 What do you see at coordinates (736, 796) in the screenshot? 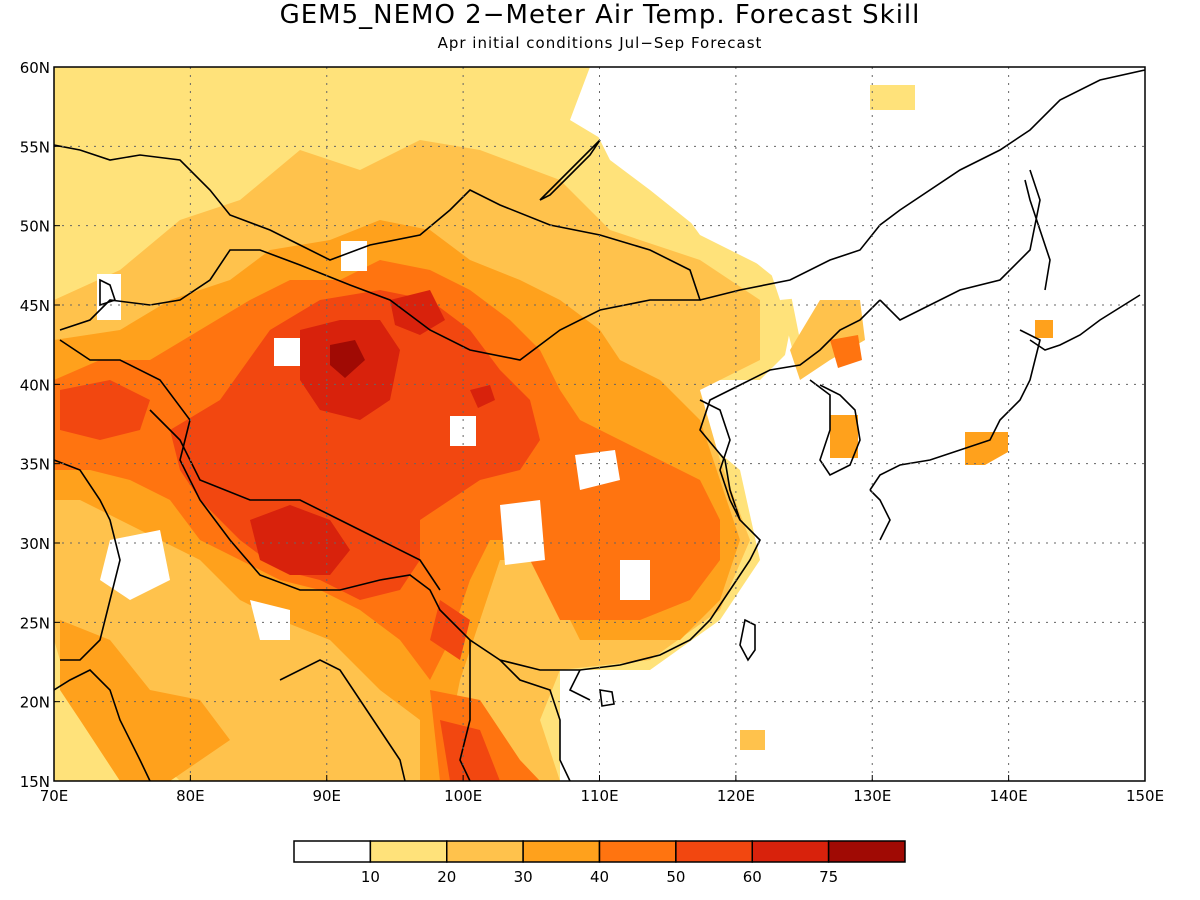
I see `lon-tick-label: 120E` at bounding box center [736, 796].